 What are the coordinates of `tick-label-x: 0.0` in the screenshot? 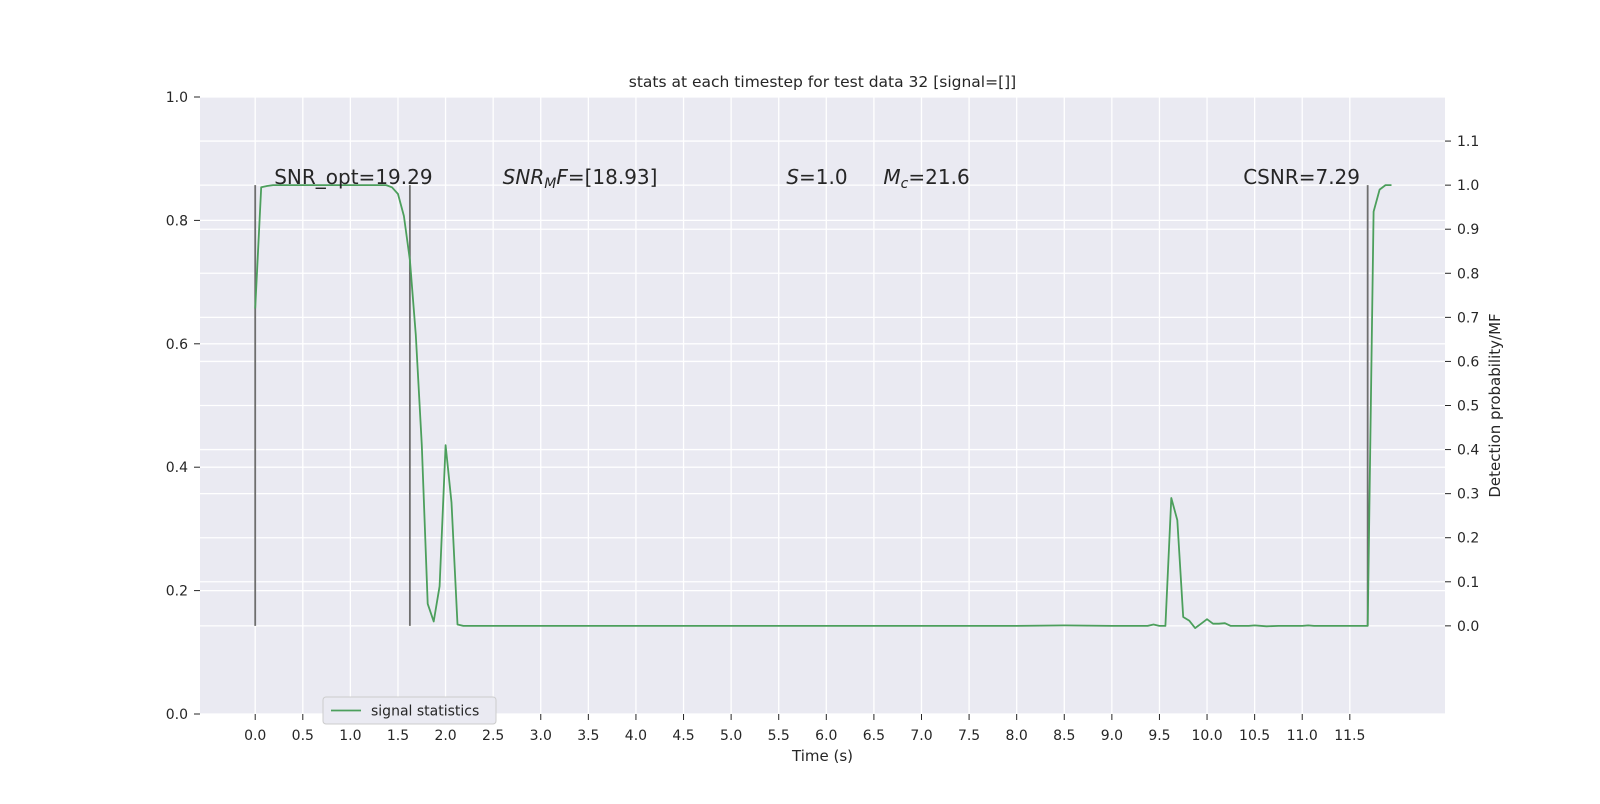 It's located at (255, 736).